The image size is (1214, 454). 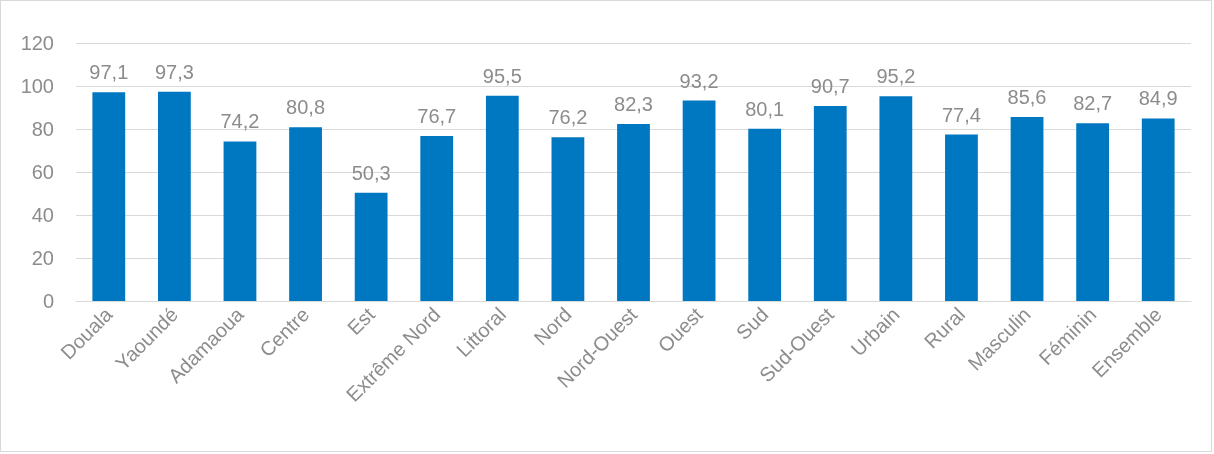 I want to click on data-label: 90,7, so click(x=830, y=86).